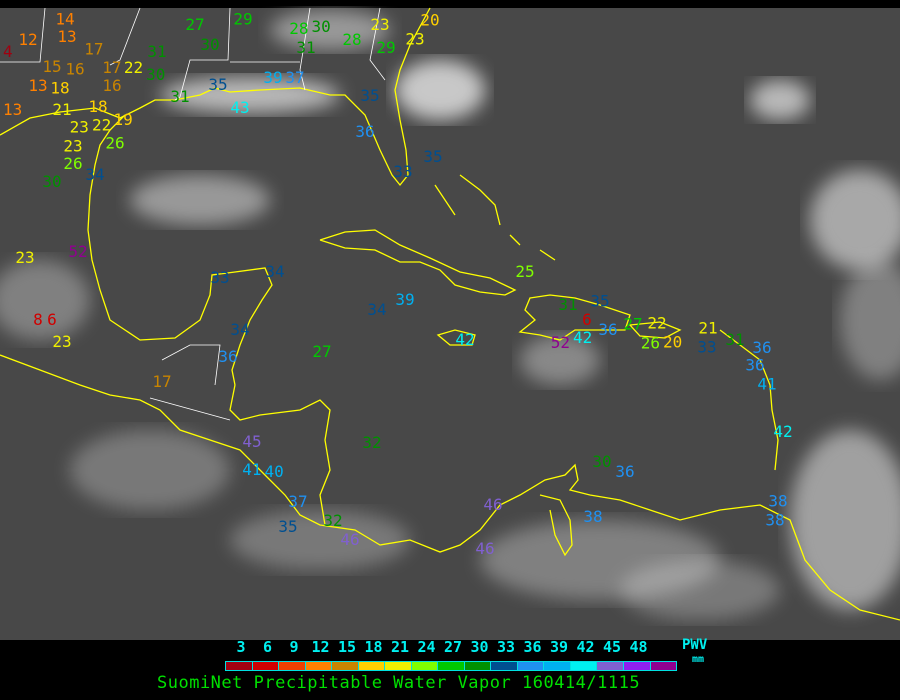  I want to click on station-pwv-label: 20, so click(672, 341).